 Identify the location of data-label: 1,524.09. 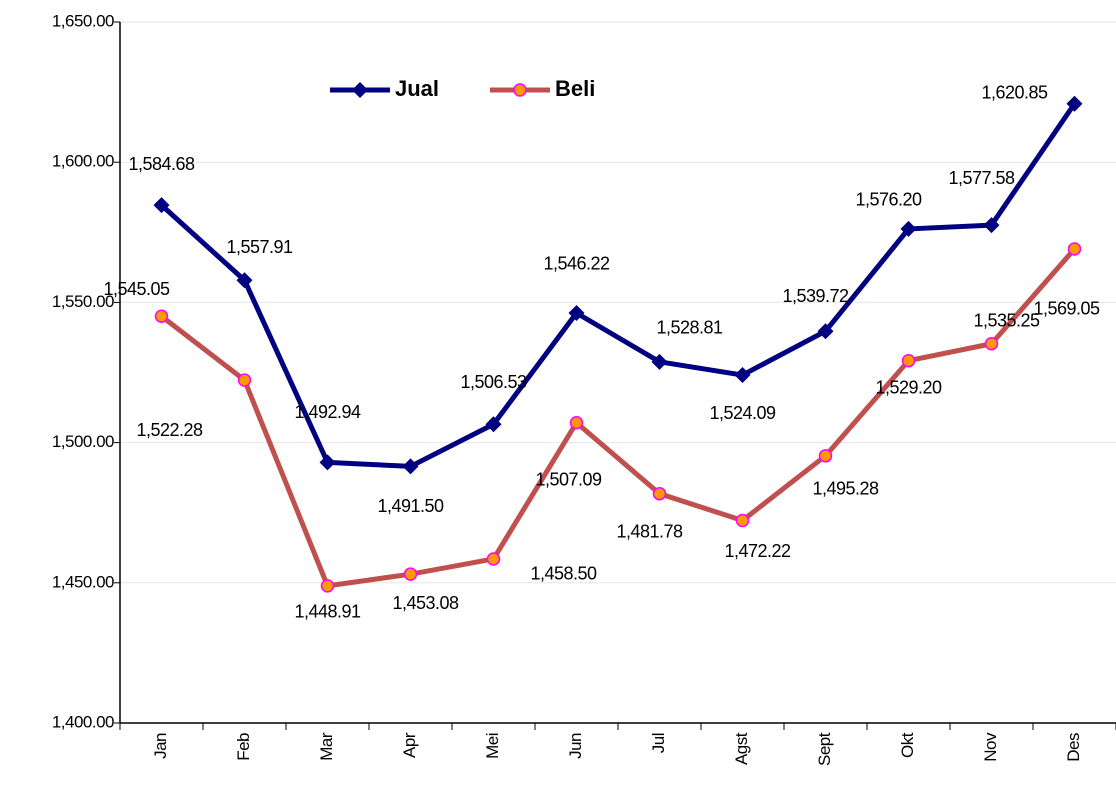
(742, 413).